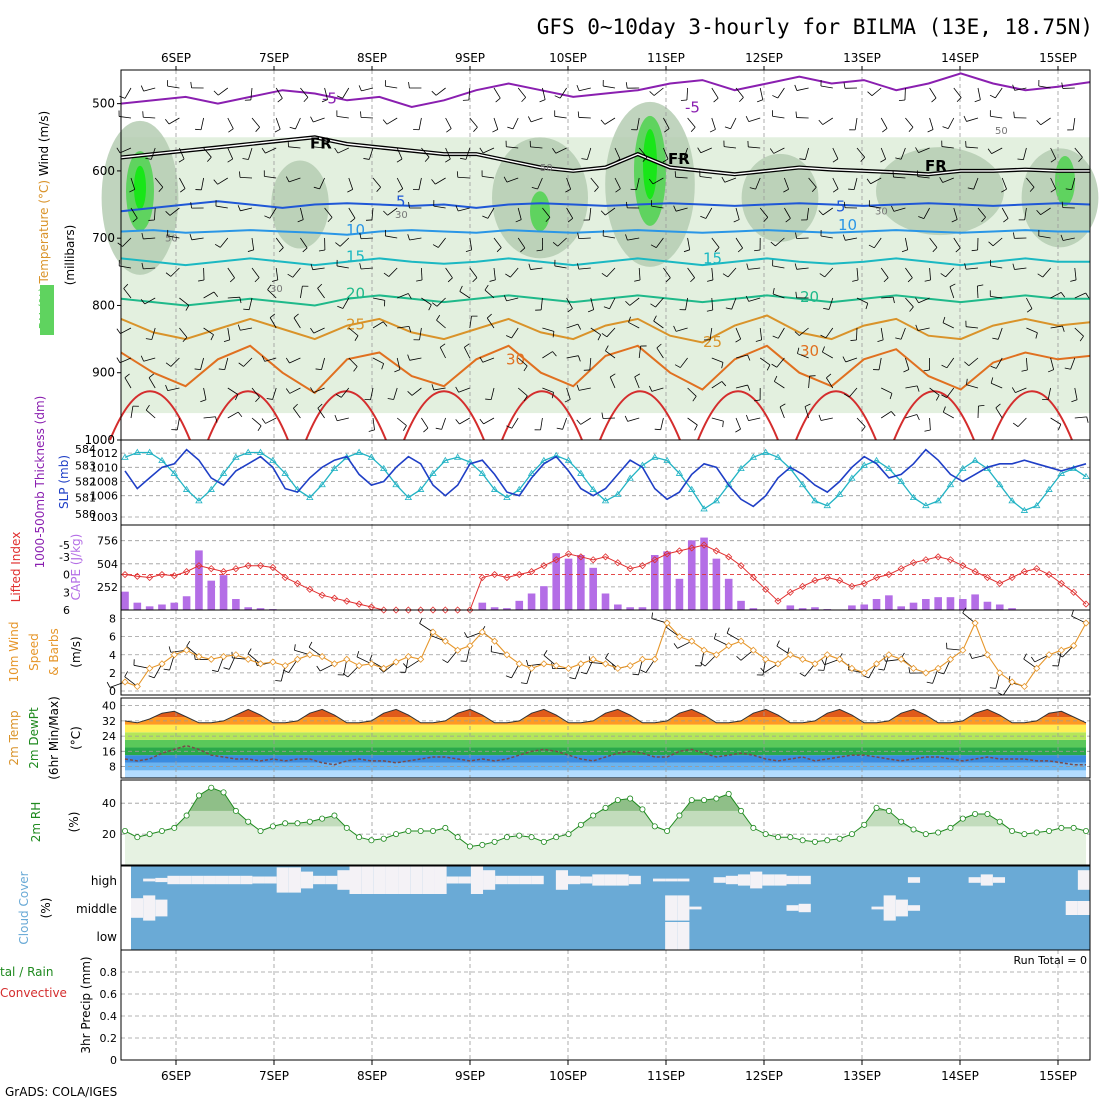 The height and width of the screenshot is (1100, 1100). Describe the element at coordinates (86, 1004) in the screenshot. I see `precip-ylabel: 3hr Precip (mm)` at that location.